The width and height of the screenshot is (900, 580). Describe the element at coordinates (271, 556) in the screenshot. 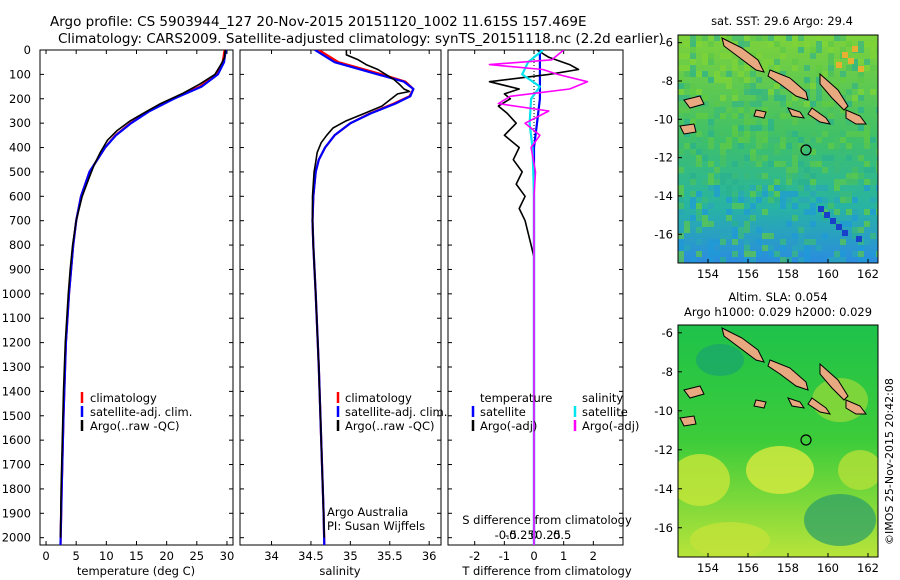

I see `x-tick-label: 34` at that location.